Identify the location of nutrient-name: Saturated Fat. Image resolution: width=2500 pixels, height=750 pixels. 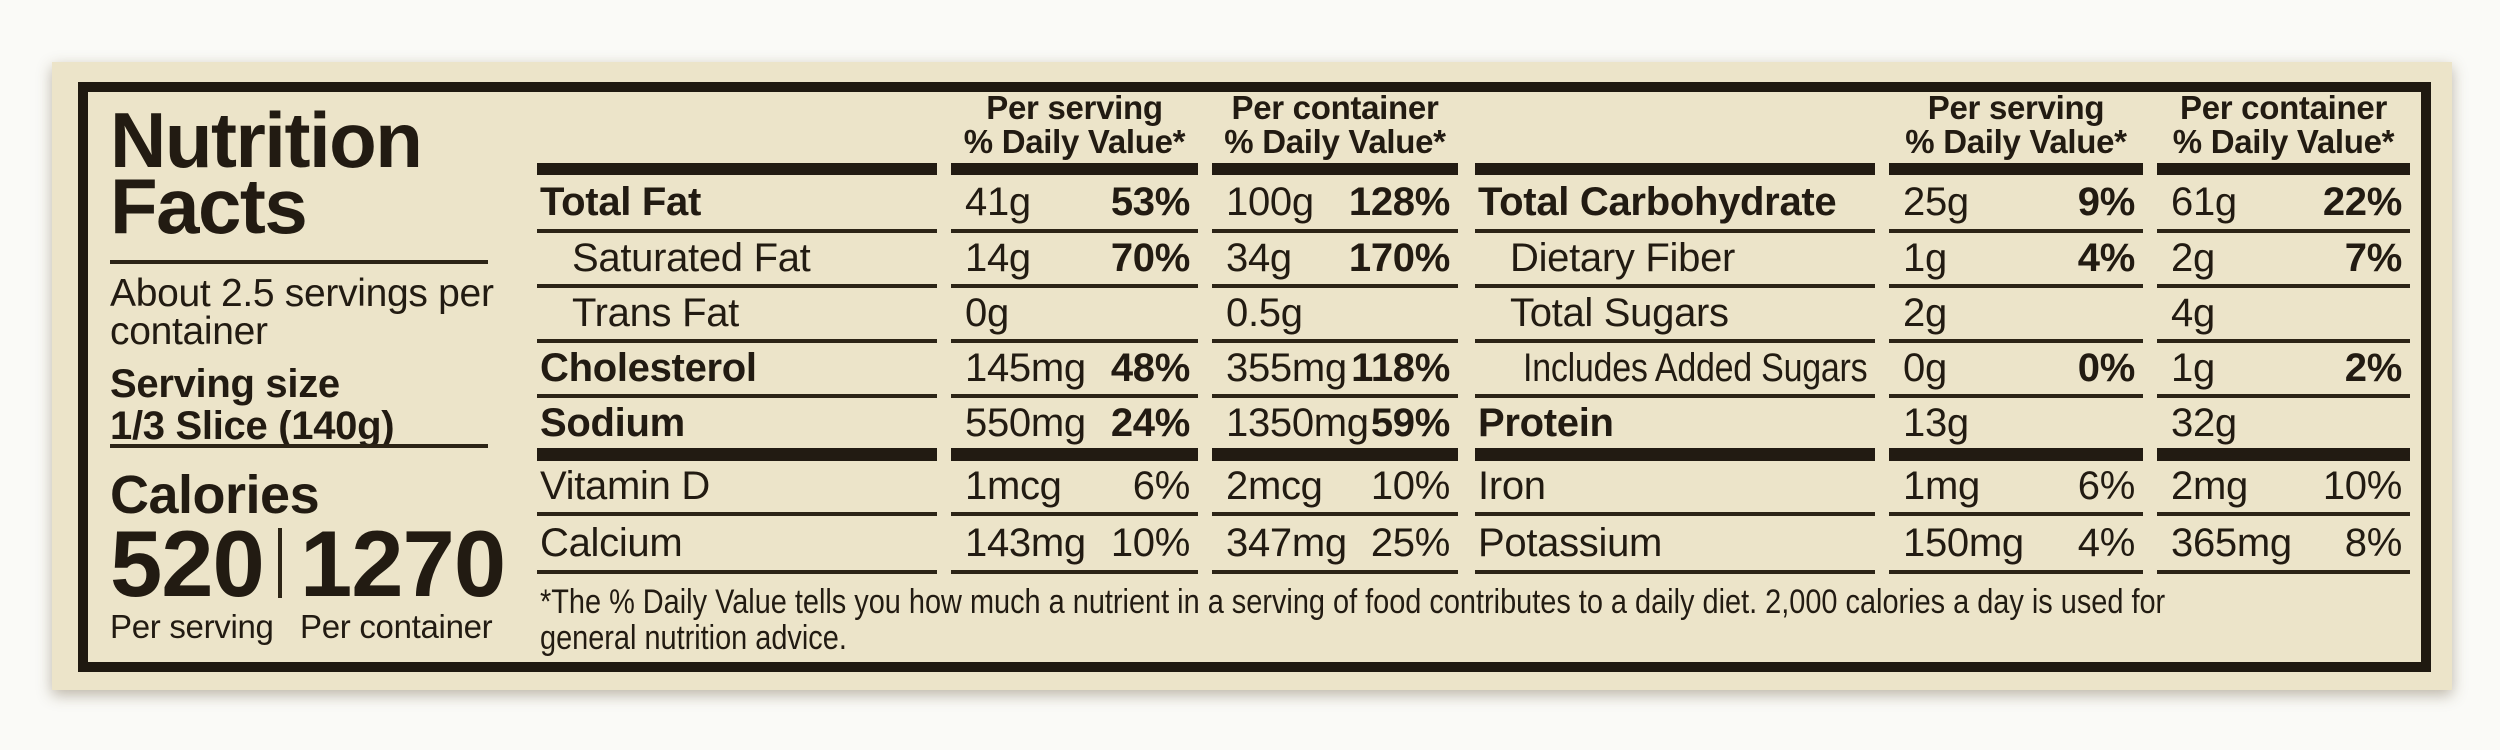
(691, 258).